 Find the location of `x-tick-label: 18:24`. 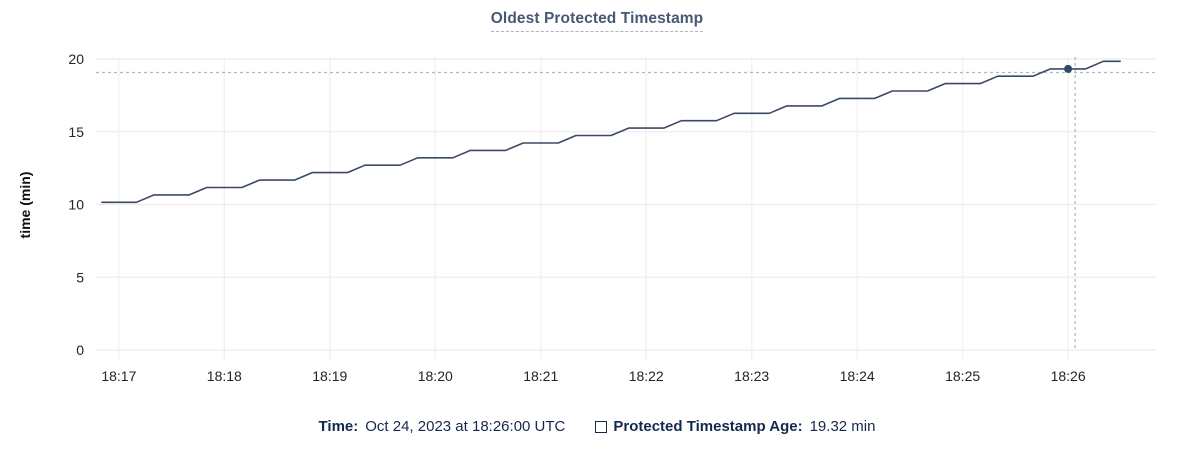

x-tick-label: 18:24 is located at coordinates (857, 376).